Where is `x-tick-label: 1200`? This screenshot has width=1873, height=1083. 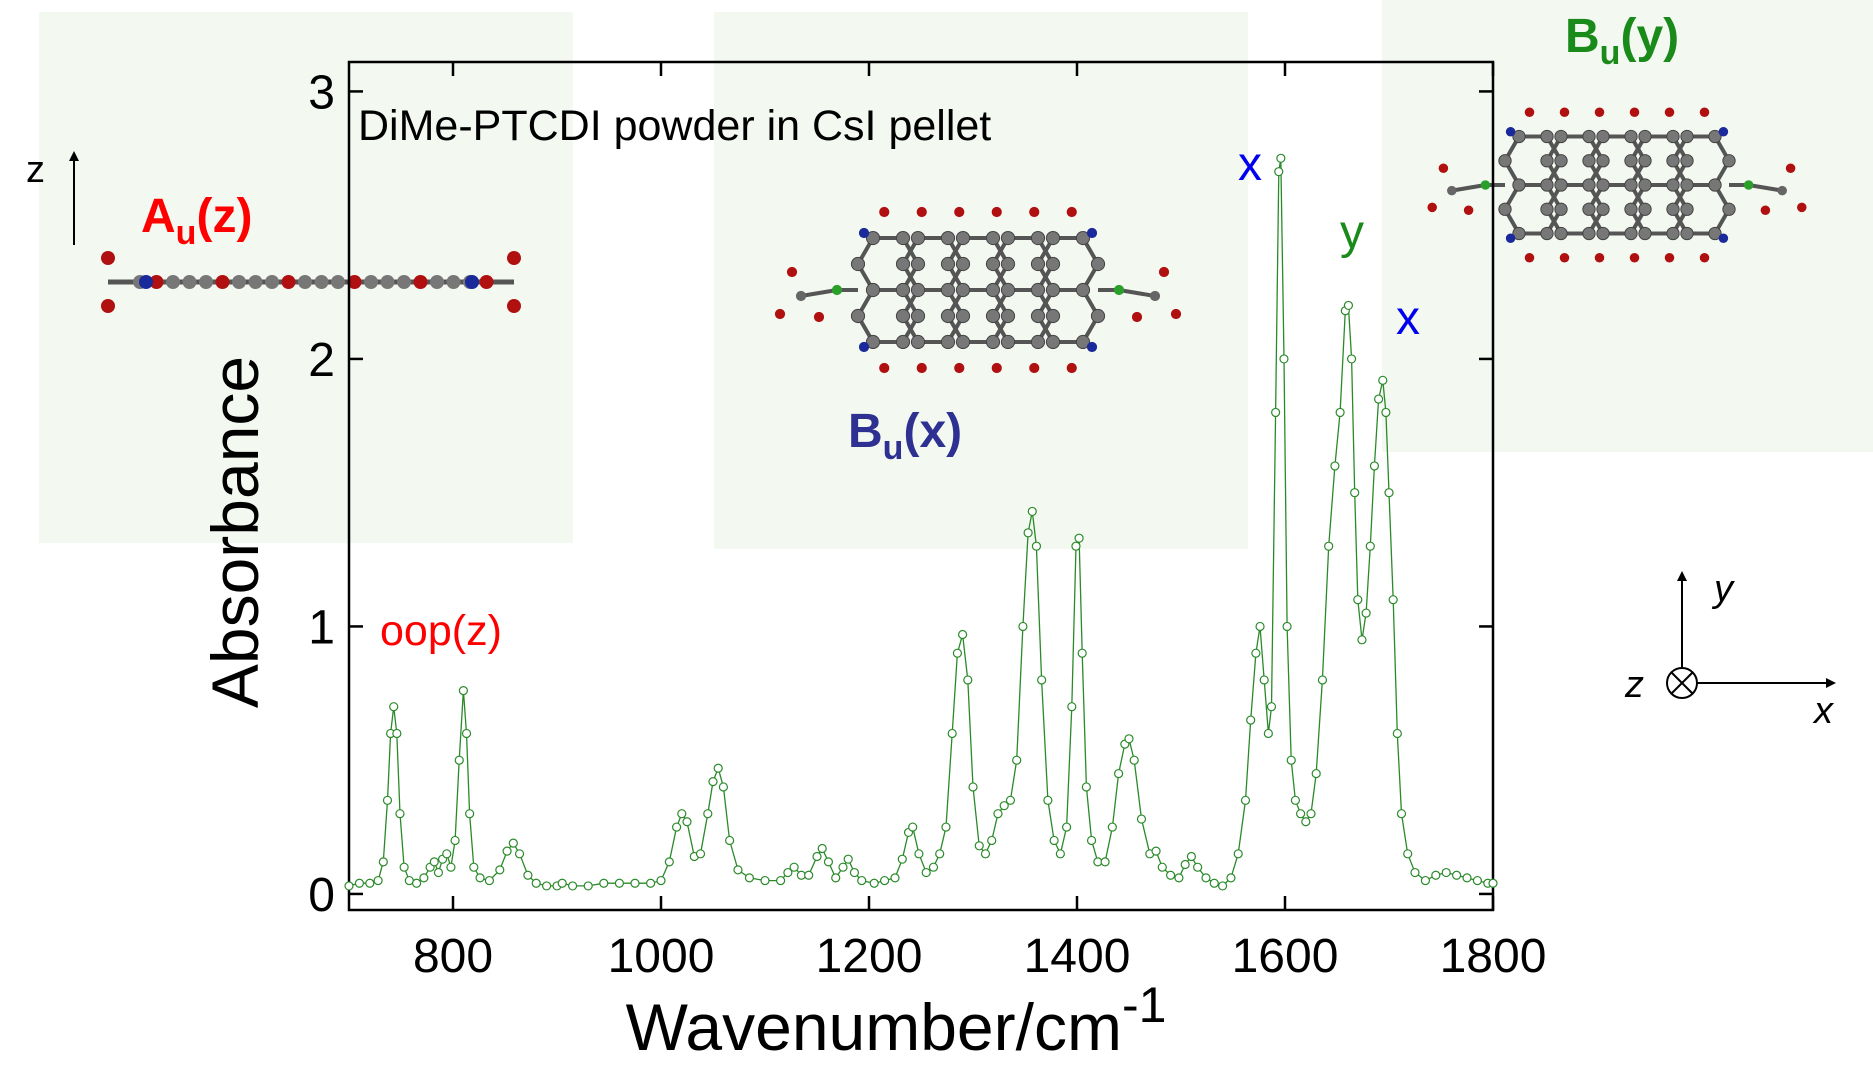
x-tick-label: 1200 is located at coordinates (869, 956).